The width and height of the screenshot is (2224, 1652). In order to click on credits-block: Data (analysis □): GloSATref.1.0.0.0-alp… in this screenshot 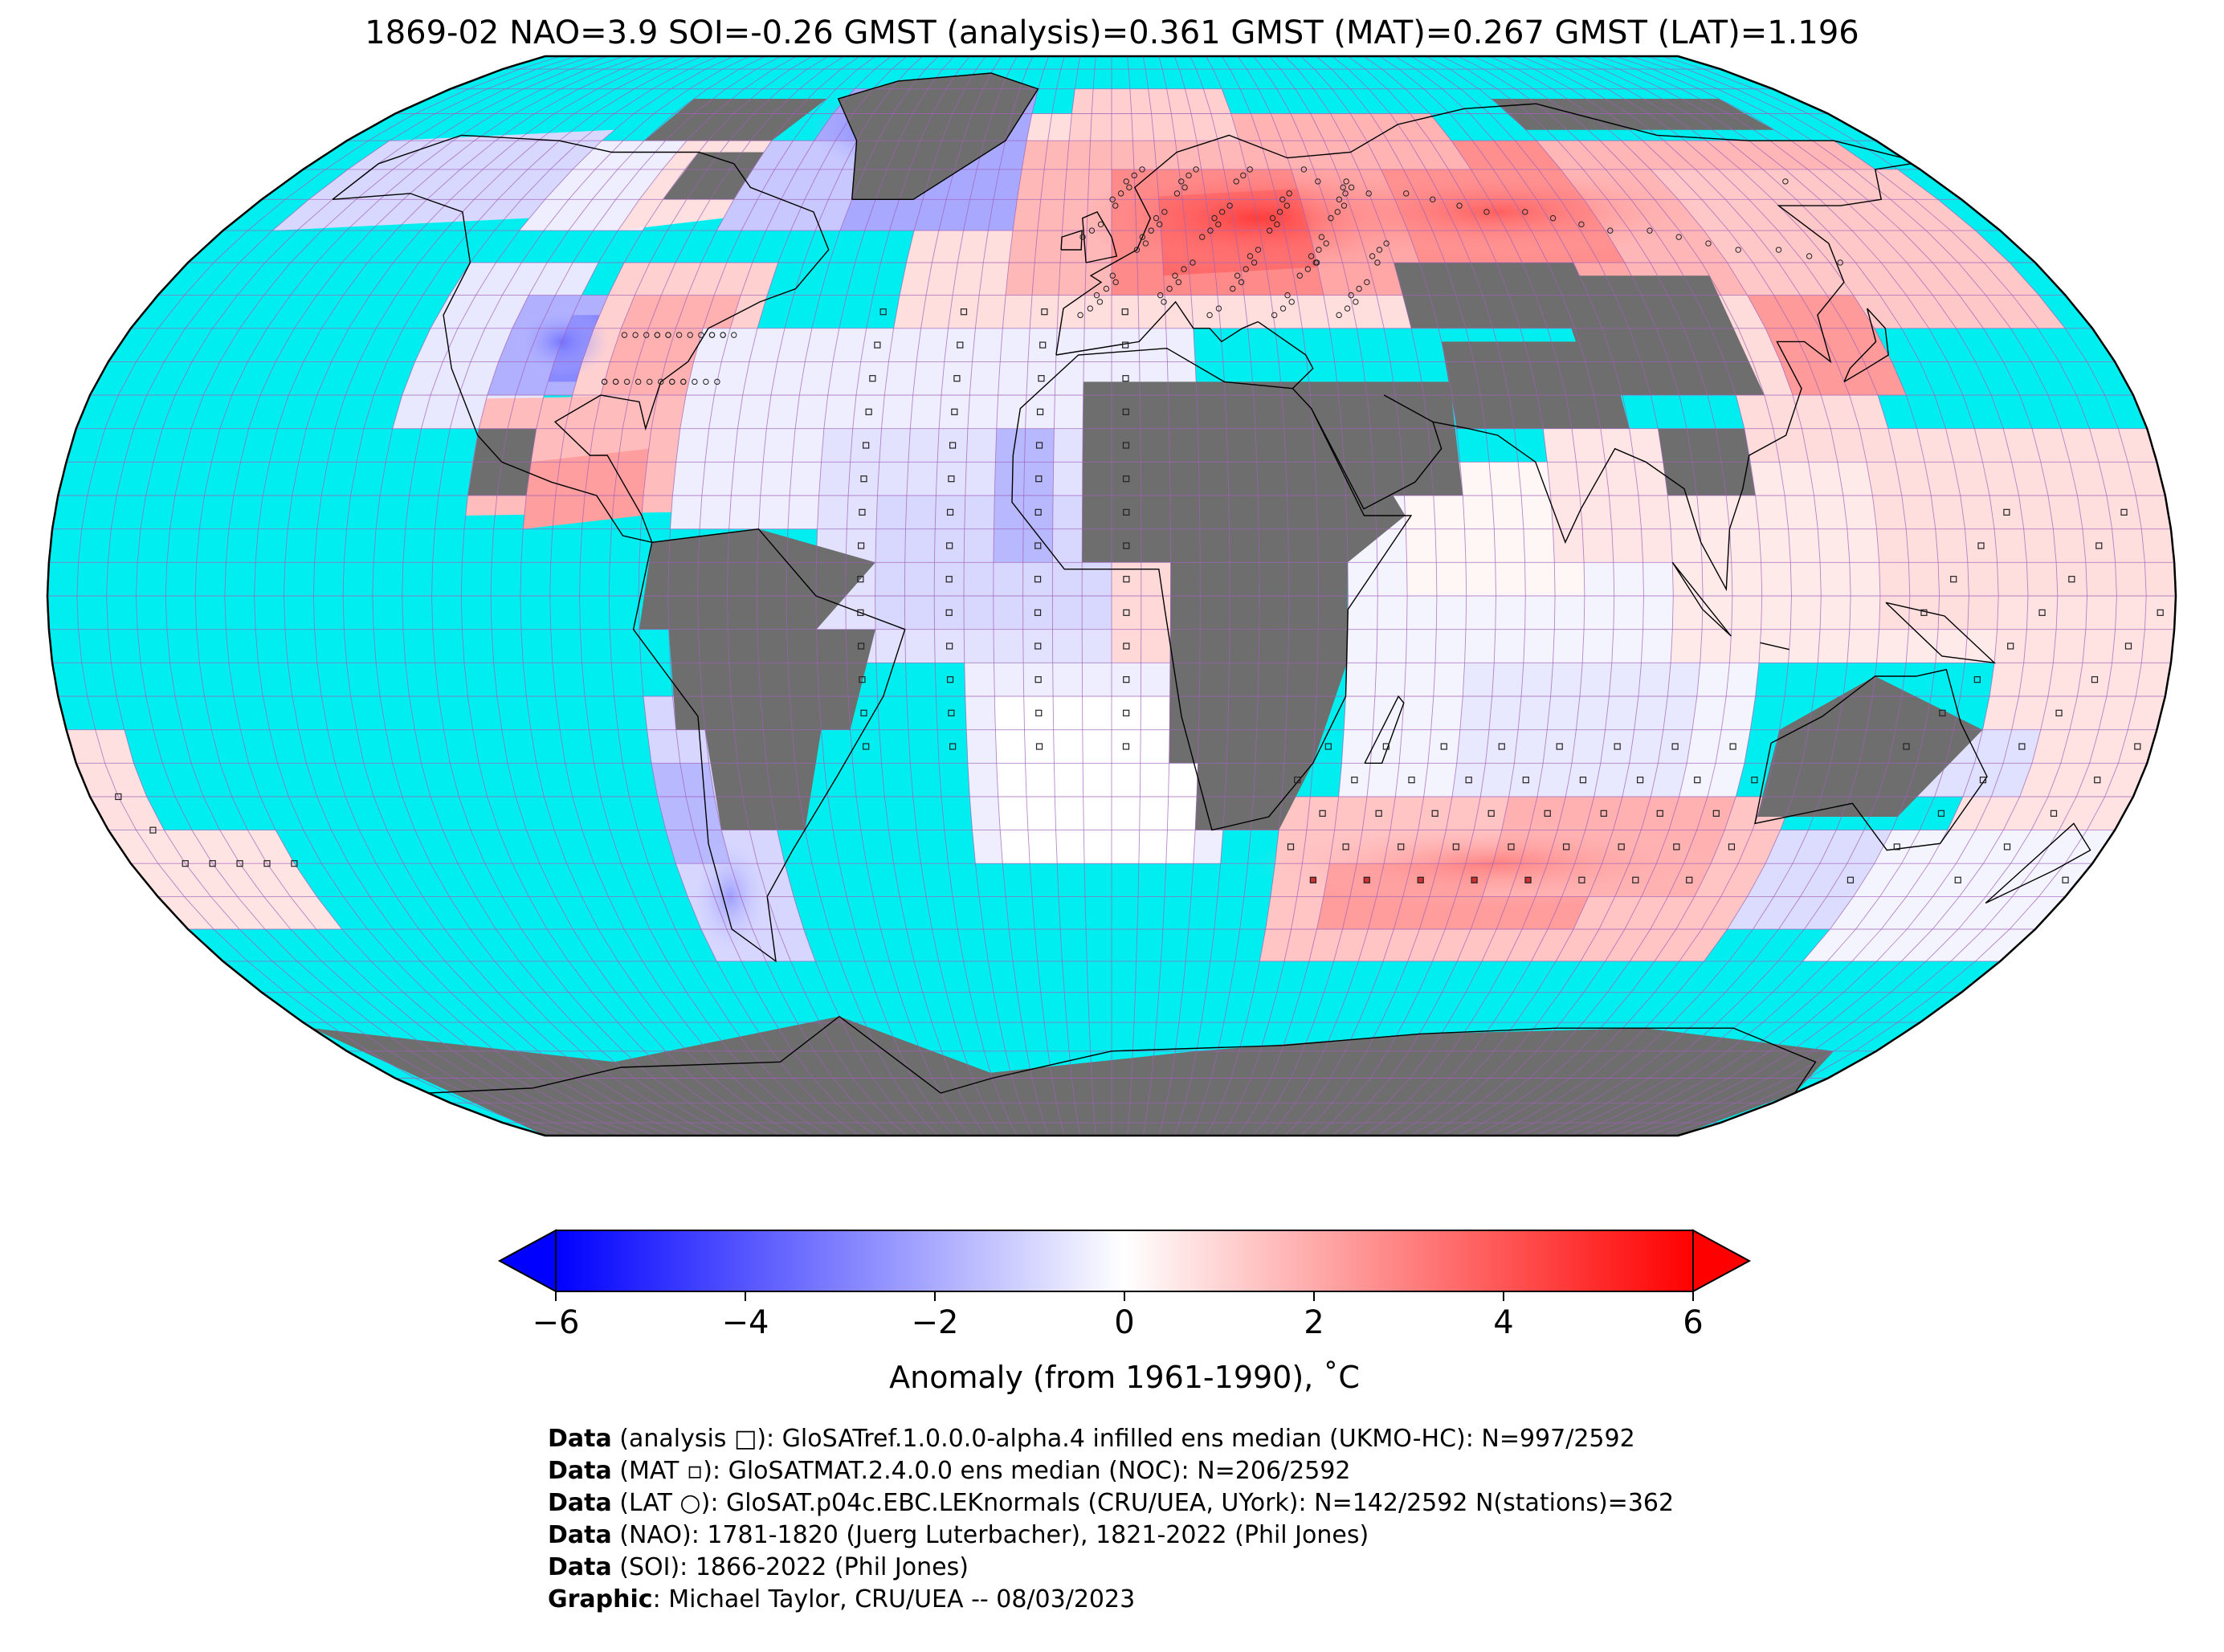, I will do `click(1111, 1519)`.